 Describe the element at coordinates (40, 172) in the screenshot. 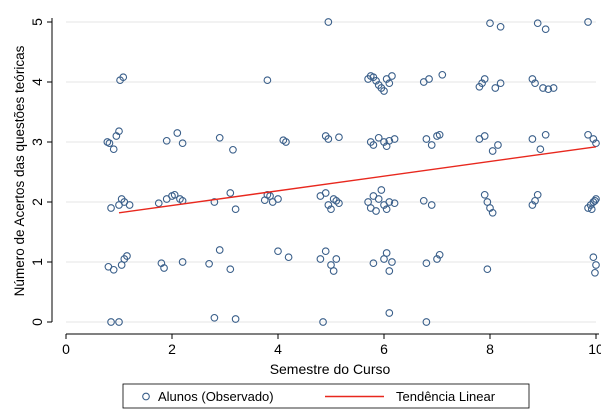

I see `y-axis-ticks: 0 1 2 3 4 5` at that location.